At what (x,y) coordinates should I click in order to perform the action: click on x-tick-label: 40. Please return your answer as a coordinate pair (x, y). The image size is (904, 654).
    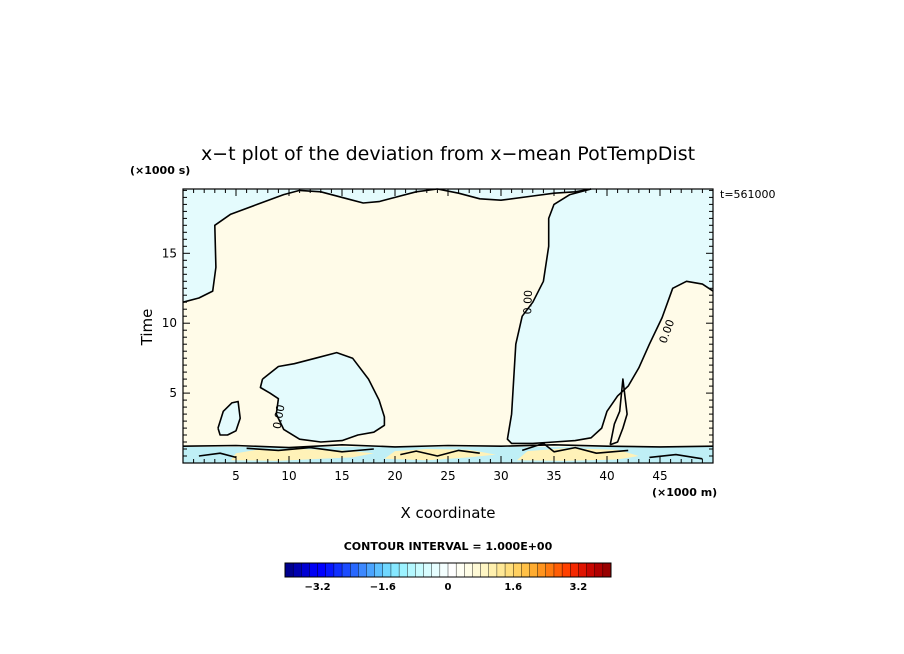
    Looking at the image, I should click on (606, 476).